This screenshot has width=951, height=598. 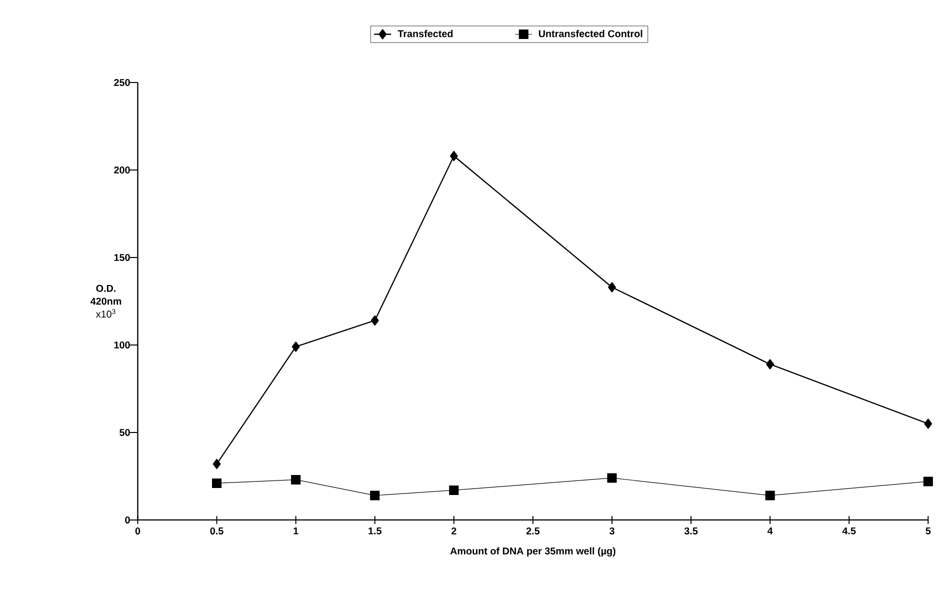 I want to click on x-tick-label: 1.5, so click(x=375, y=531).